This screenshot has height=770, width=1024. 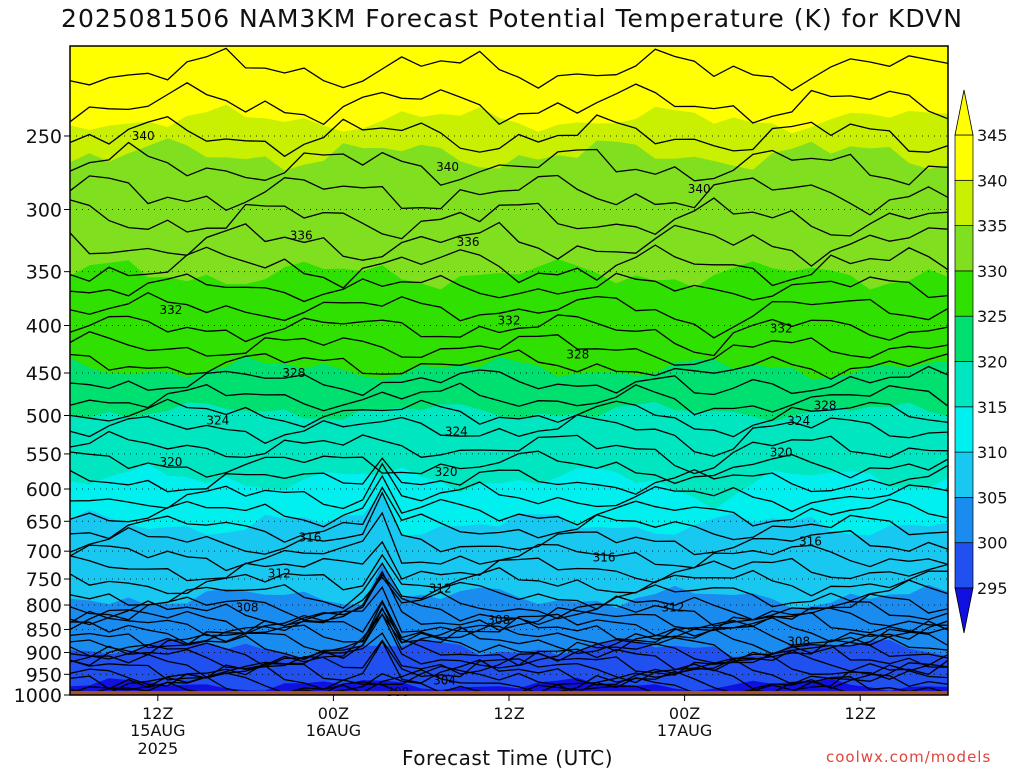 I want to click on colorbar-label: 315, so click(x=992, y=407).